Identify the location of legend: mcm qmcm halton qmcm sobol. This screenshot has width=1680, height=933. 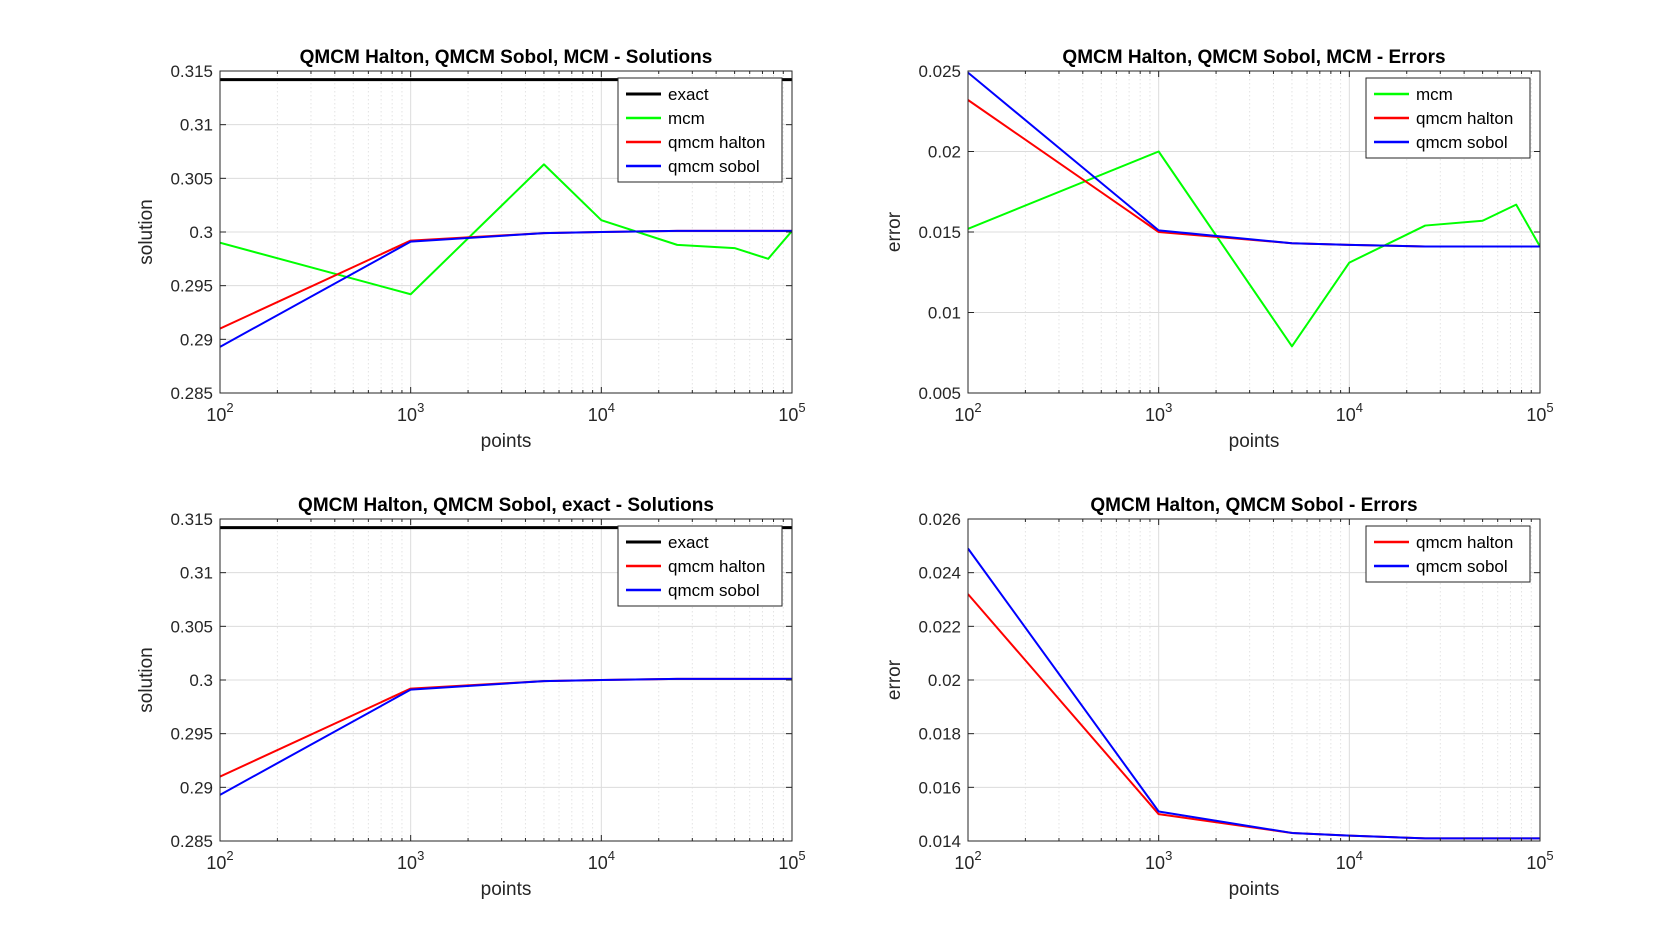
(1448, 118).